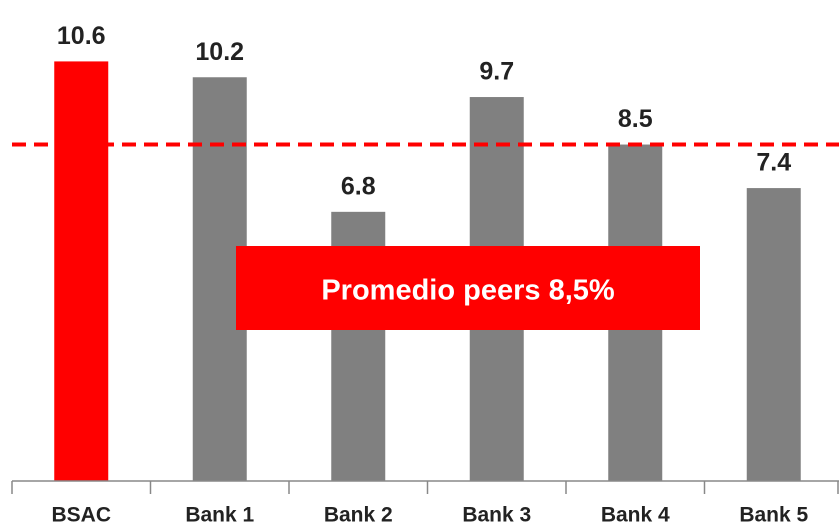 This screenshot has width=839, height=529. Describe the element at coordinates (773, 163) in the screenshot. I see `value-label: 7.4` at that location.